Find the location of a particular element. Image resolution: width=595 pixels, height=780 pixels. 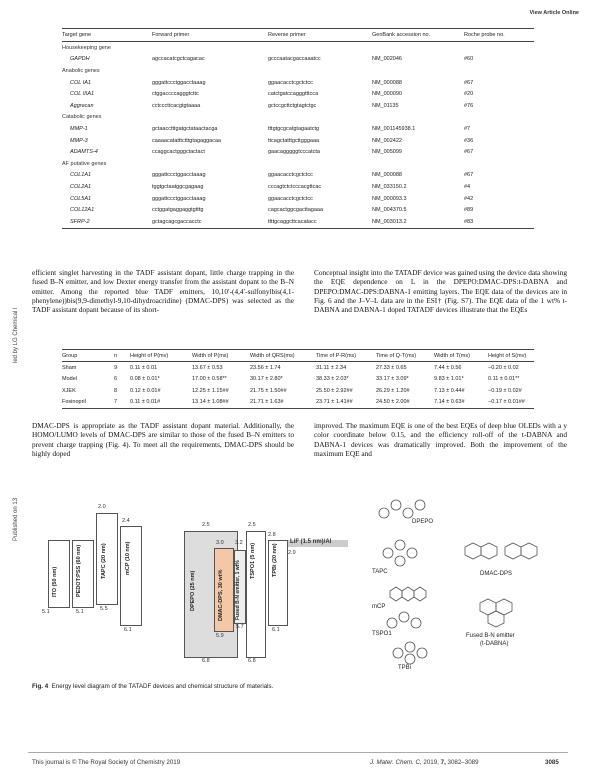

page-number: 3085 is located at coordinates (552, 762).